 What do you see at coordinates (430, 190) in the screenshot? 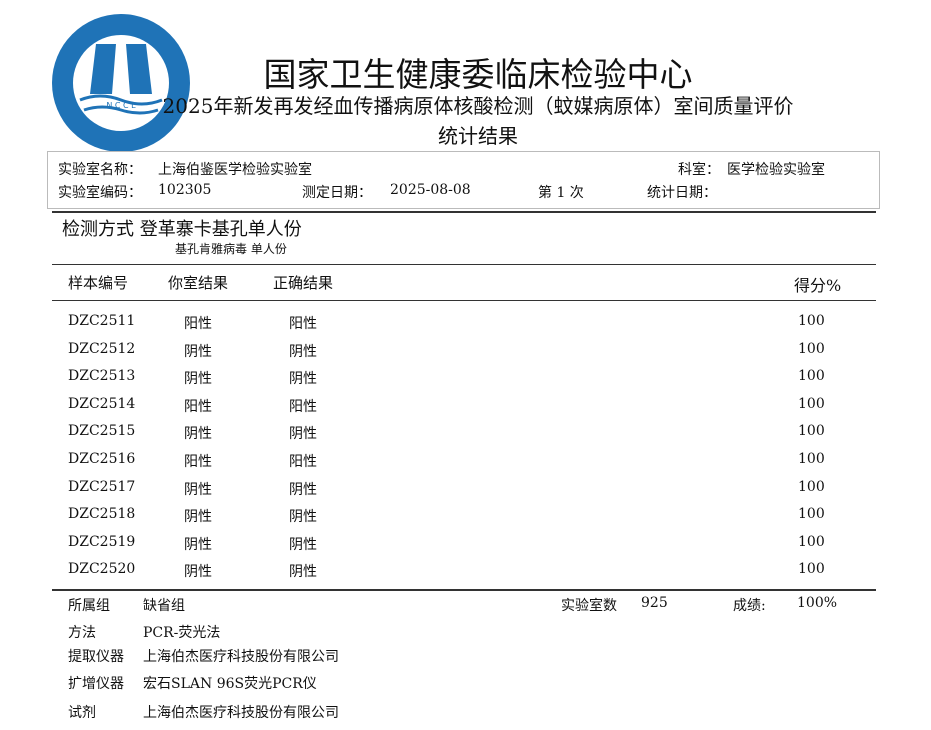
I see `test-date: 2025-08-08` at bounding box center [430, 190].